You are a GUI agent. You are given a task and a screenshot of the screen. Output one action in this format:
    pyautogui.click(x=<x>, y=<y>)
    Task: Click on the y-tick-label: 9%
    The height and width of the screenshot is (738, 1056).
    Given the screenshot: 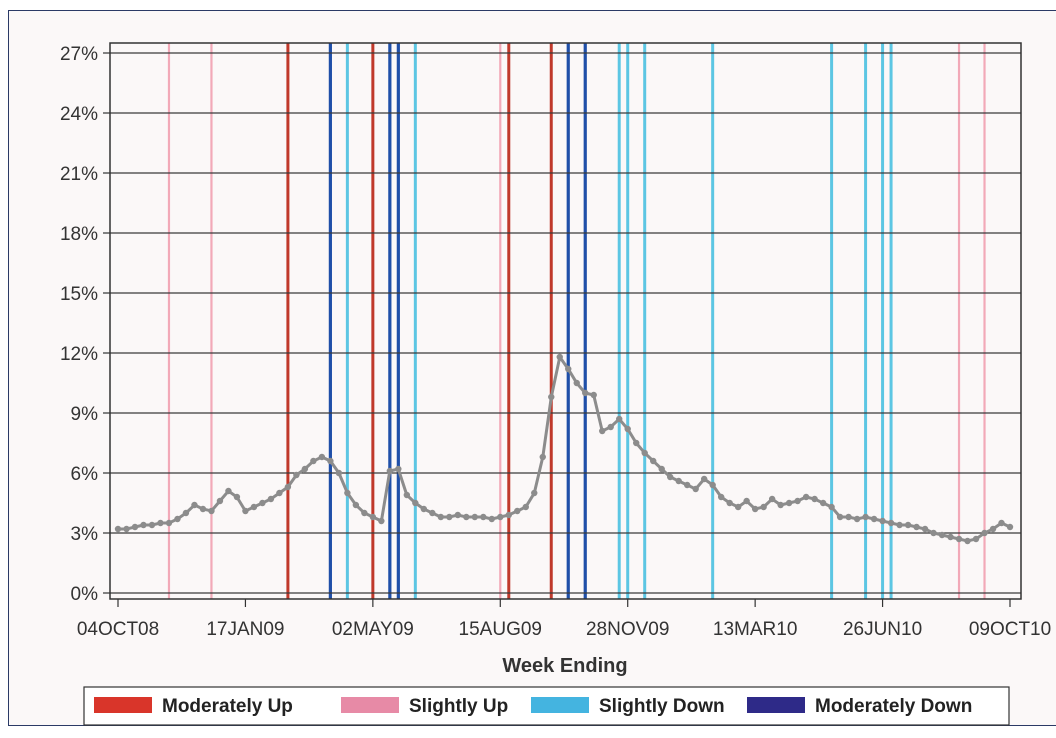 What is the action you would take?
    pyautogui.click(x=85, y=414)
    